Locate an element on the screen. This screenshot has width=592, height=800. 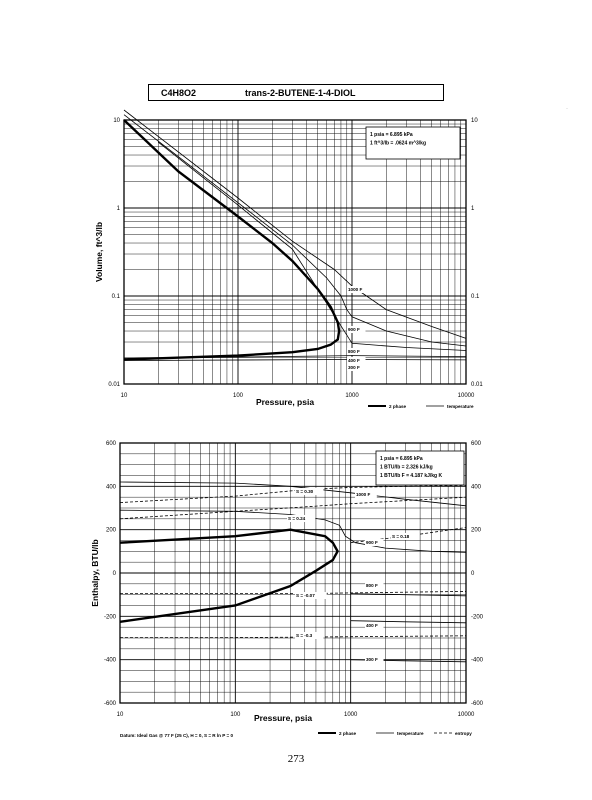
units-note: 1 BTU/lb = 2.326 kJ/kg is located at coordinates (406, 468).